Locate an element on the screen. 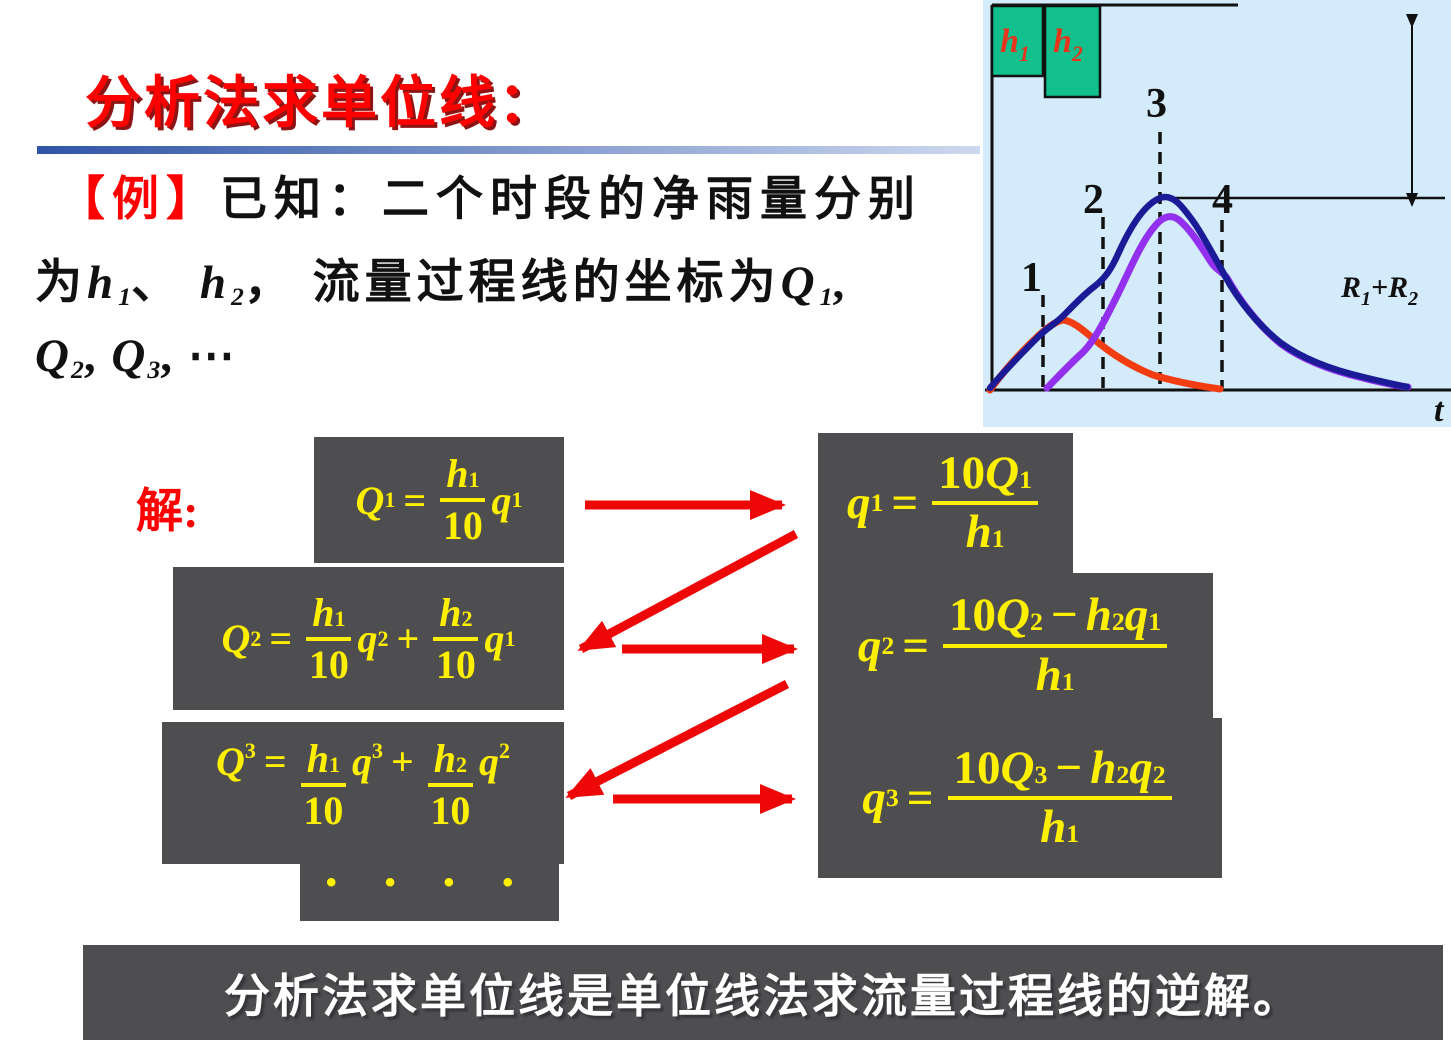  intro-l2-p2: ， 流量过程线的坐标为 is located at coordinates (512, 283).